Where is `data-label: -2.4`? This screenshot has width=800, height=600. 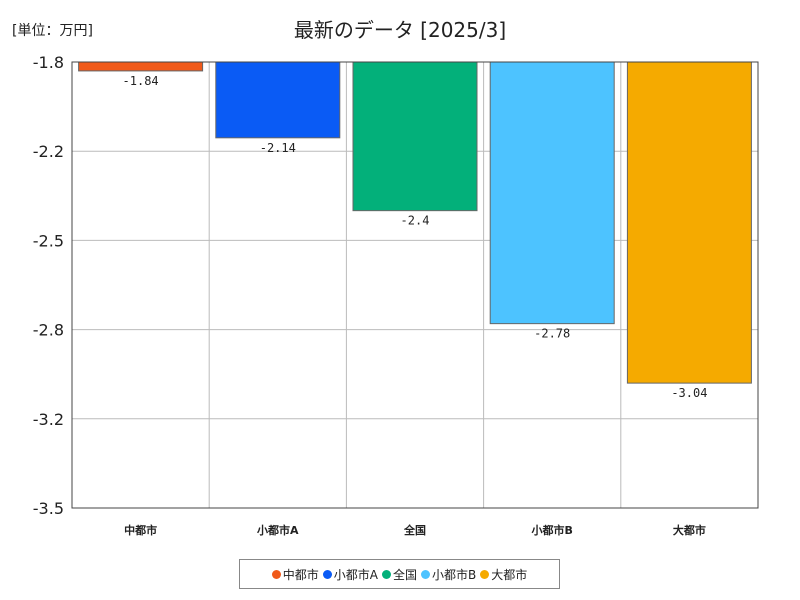 data-label: -2.4 is located at coordinates (415, 221).